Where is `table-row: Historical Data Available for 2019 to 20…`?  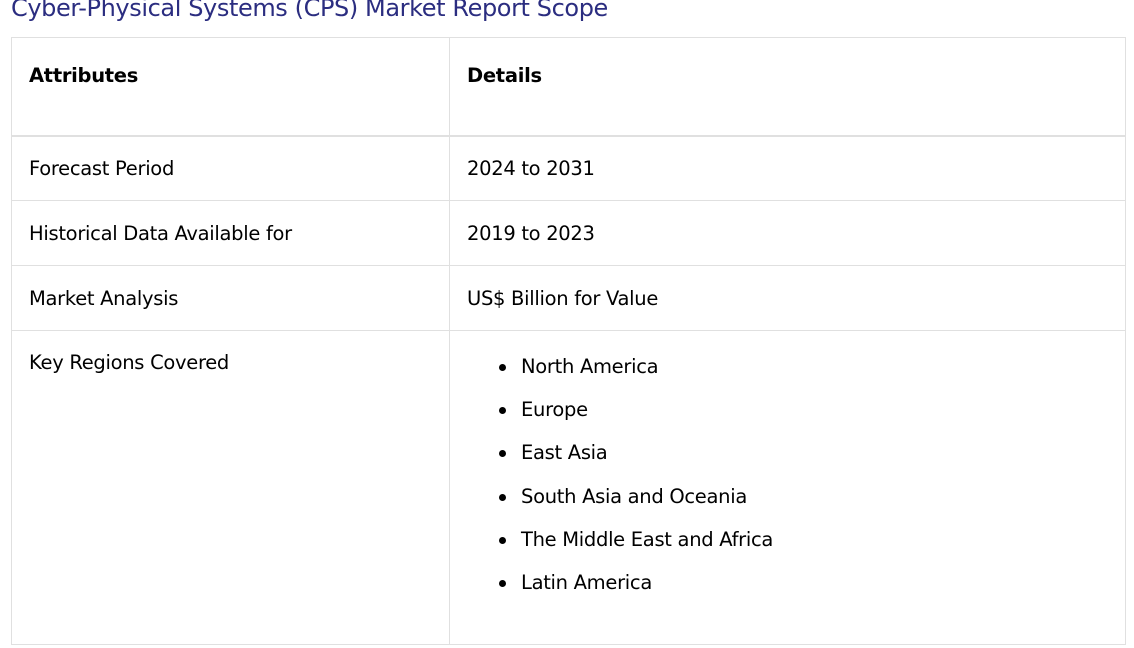
table-row: Historical Data Available for 2019 to 20… is located at coordinates (568, 233).